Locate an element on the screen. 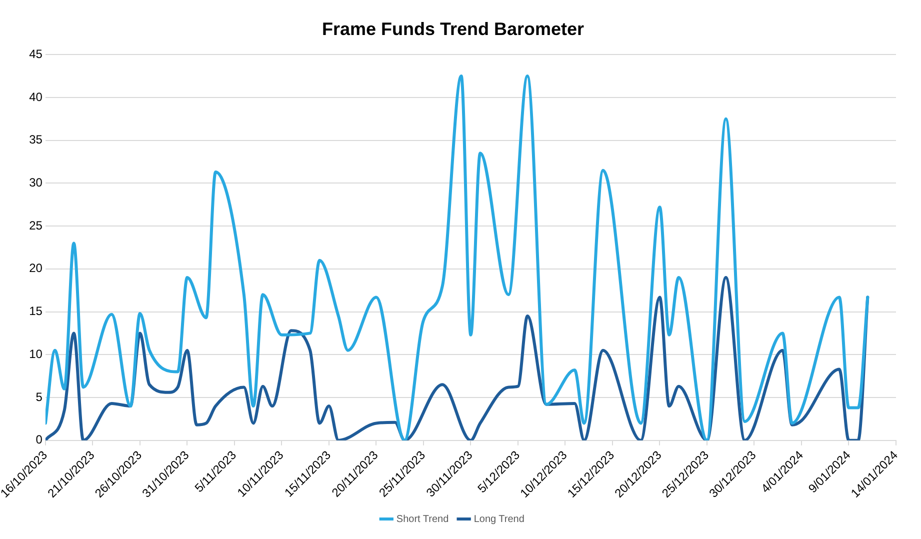  y-tick-label: 10 is located at coordinates (36, 353).